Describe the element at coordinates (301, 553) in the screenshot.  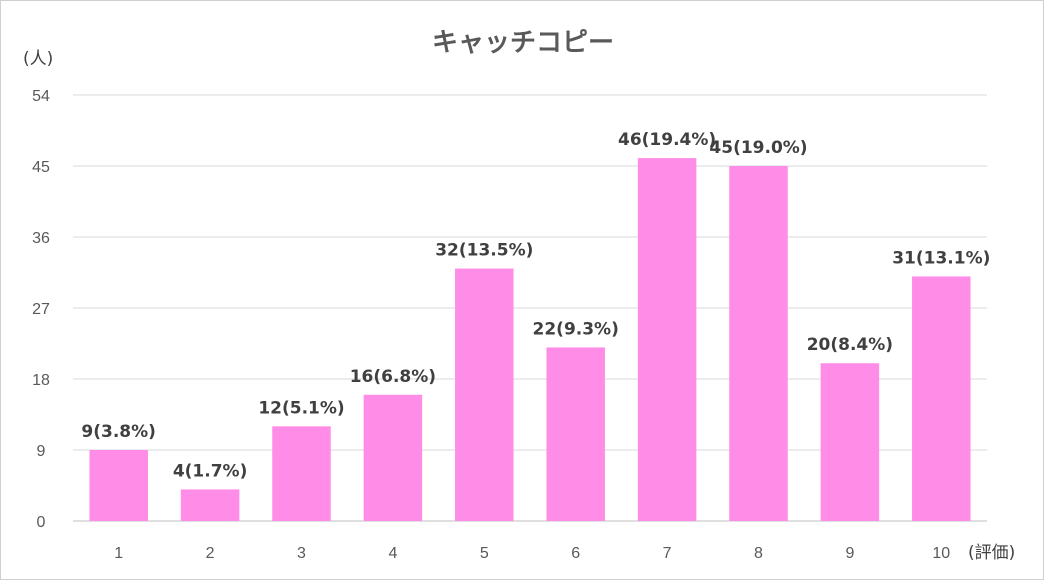
I see `x-tick-label: 3` at that location.